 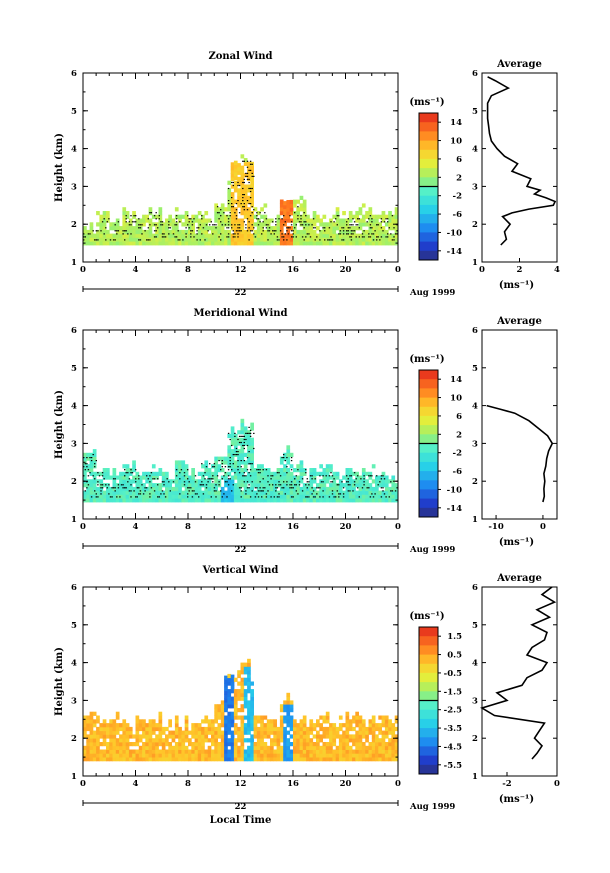 What do you see at coordinates (520, 453) in the screenshot?
I see `profile-line` at bounding box center [520, 453].